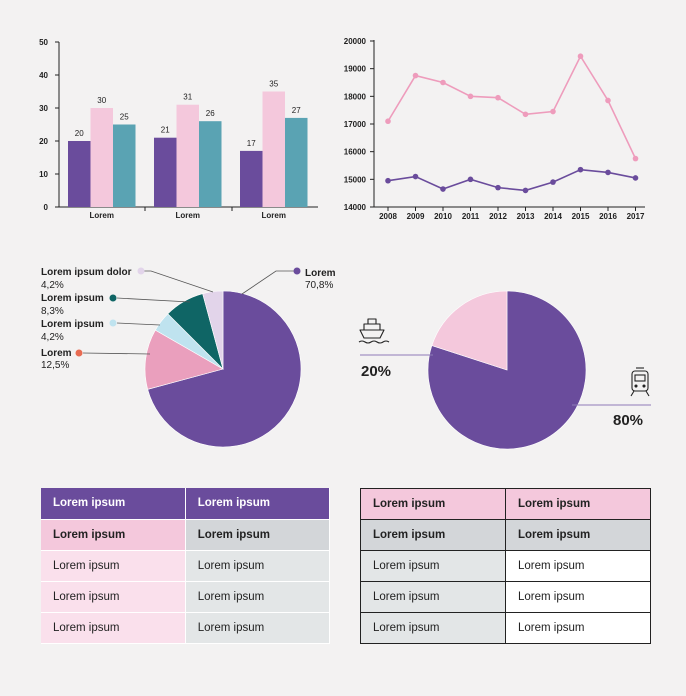  What do you see at coordinates (355, 69) in the screenshot?
I see `line-y-tick-label: 19000` at bounding box center [355, 69].